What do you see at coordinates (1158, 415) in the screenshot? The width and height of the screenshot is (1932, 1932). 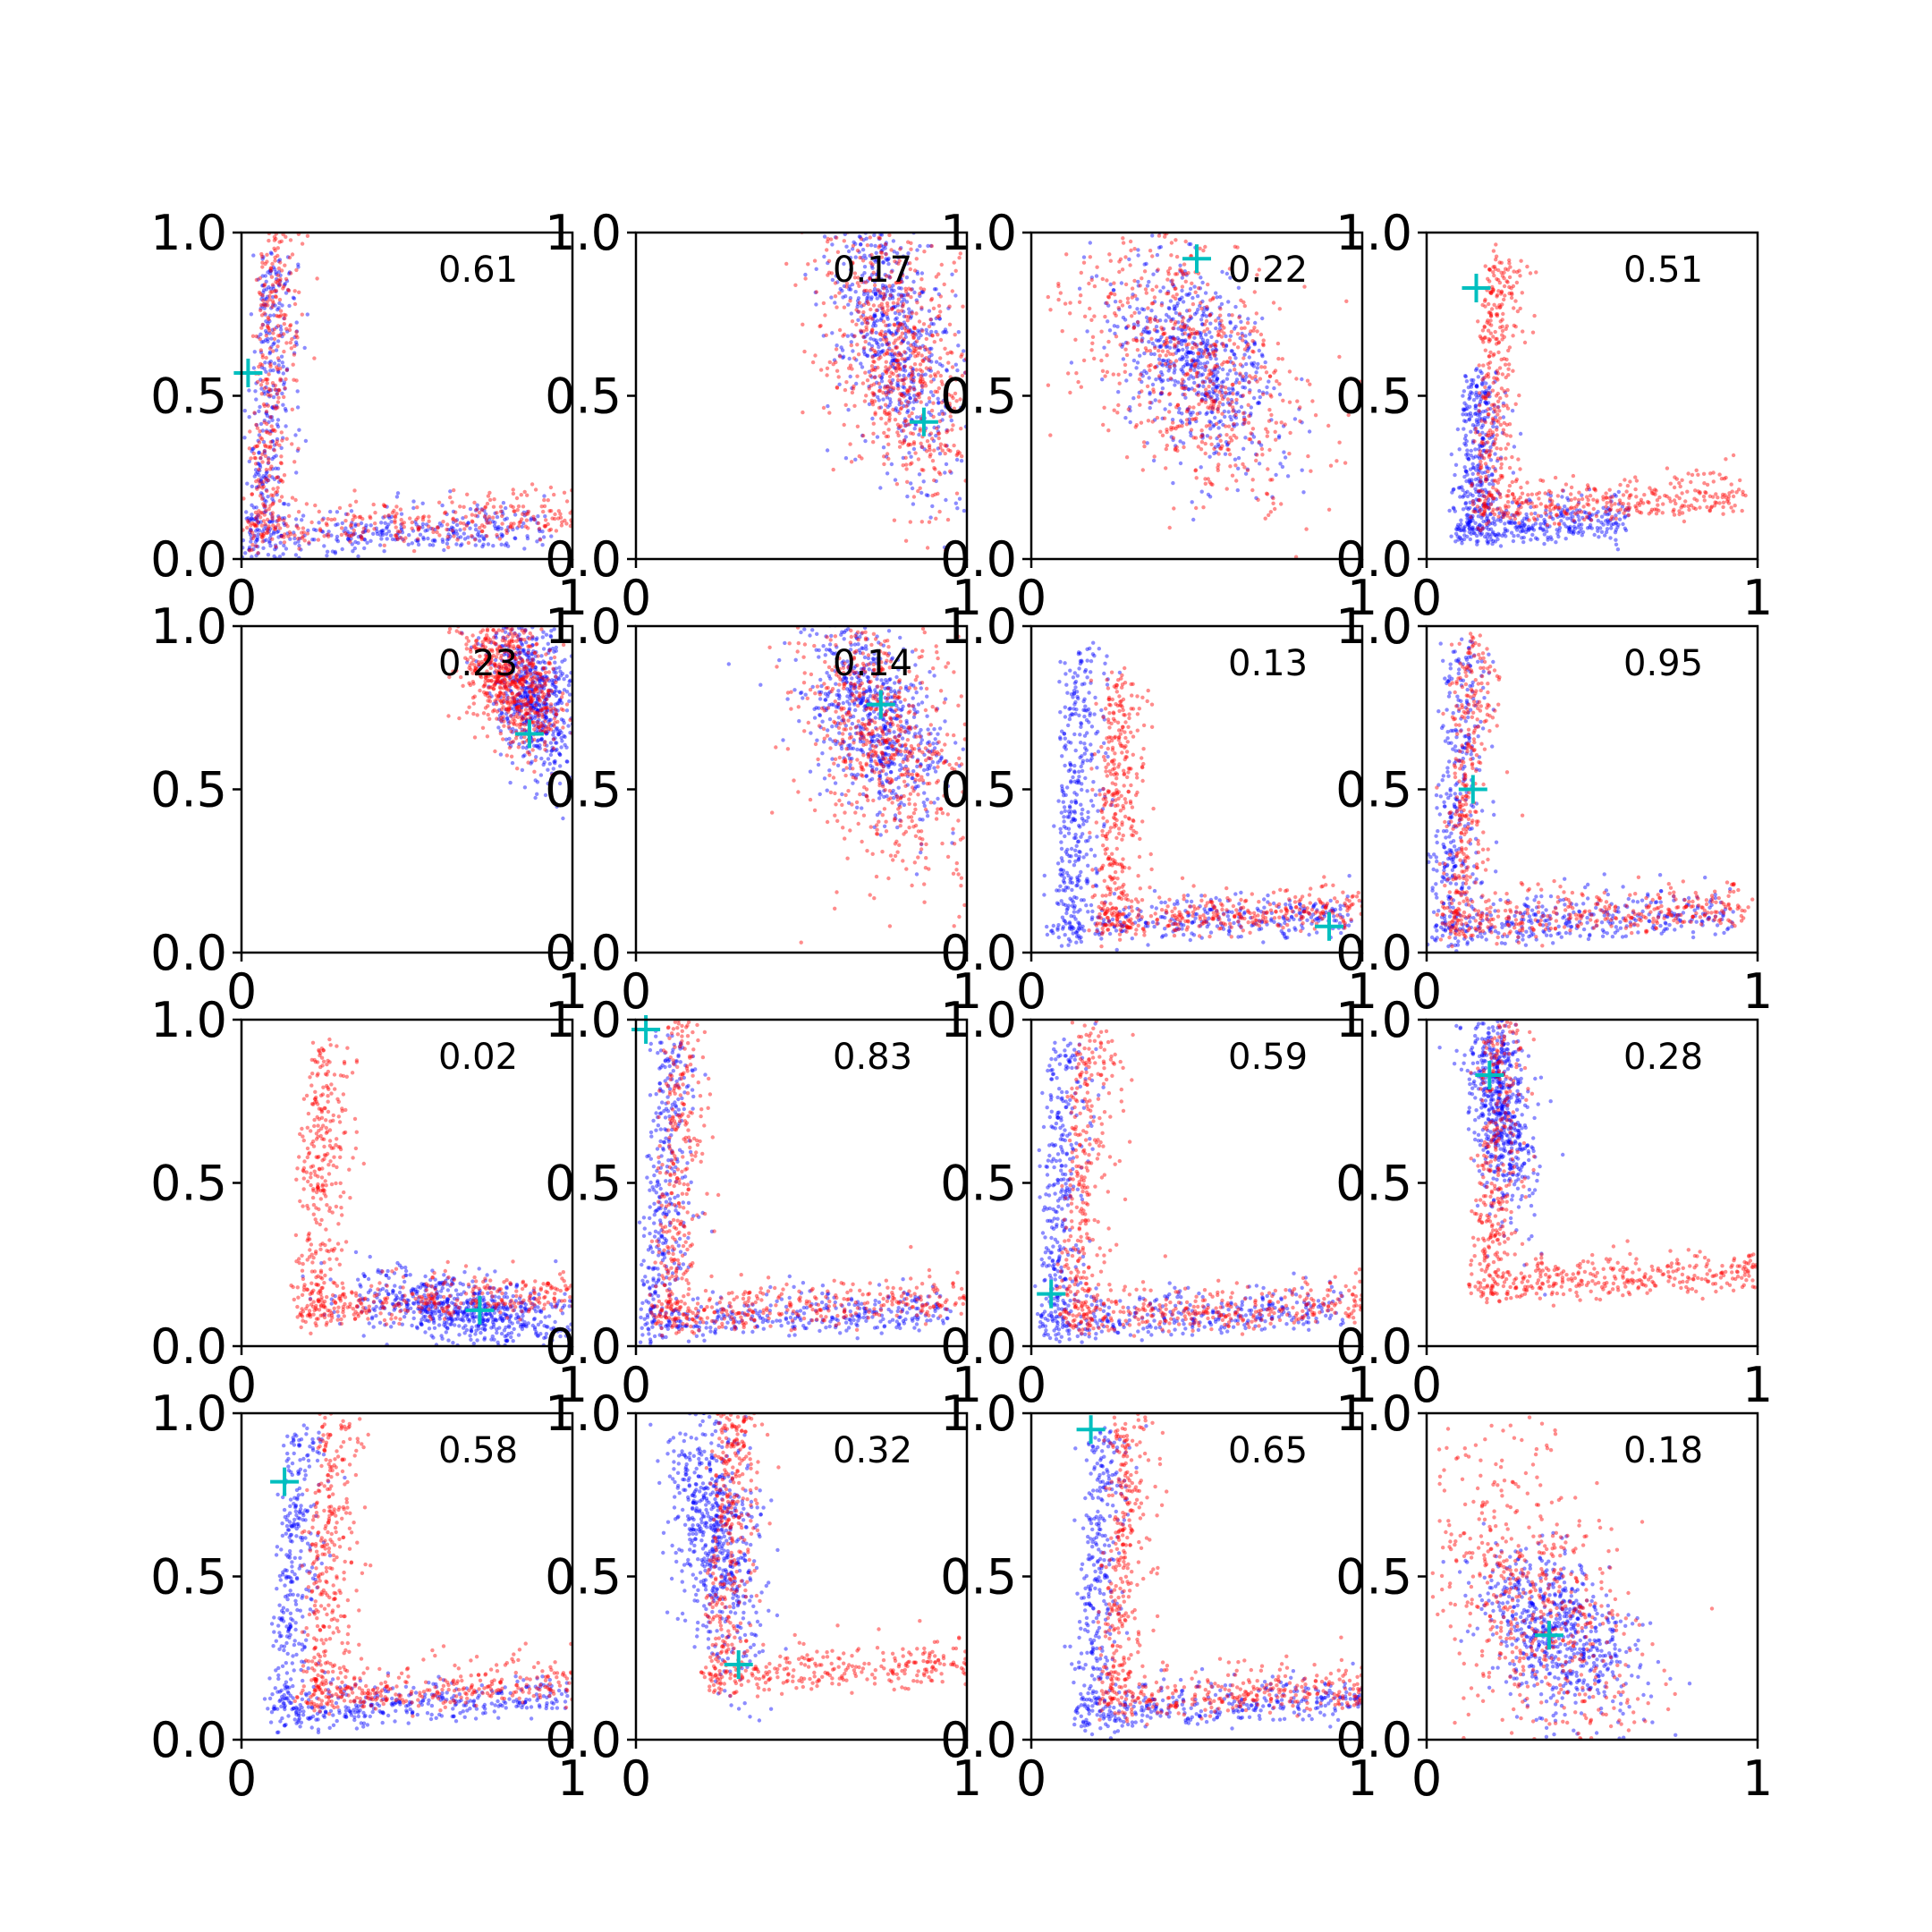 I see `subplot-3: 0.220.00.51.00 1` at bounding box center [1158, 415].